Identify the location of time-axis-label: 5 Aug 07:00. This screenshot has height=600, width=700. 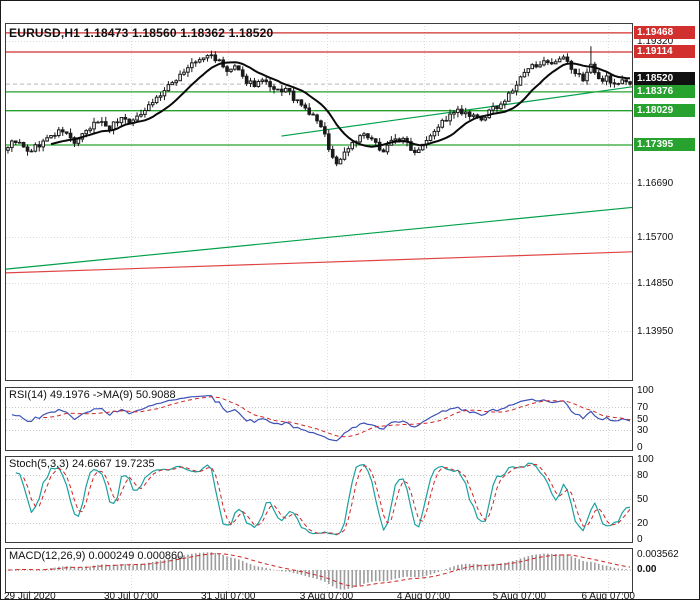
(519, 595).